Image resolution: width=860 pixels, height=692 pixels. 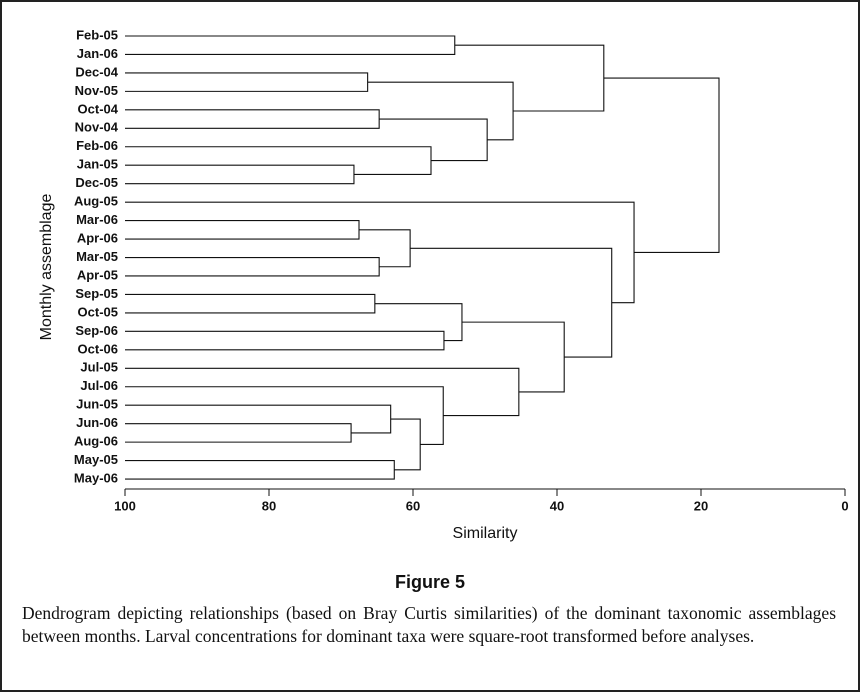 What do you see at coordinates (99, 367) in the screenshot?
I see `leaf-label: Jul-05` at bounding box center [99, 367].